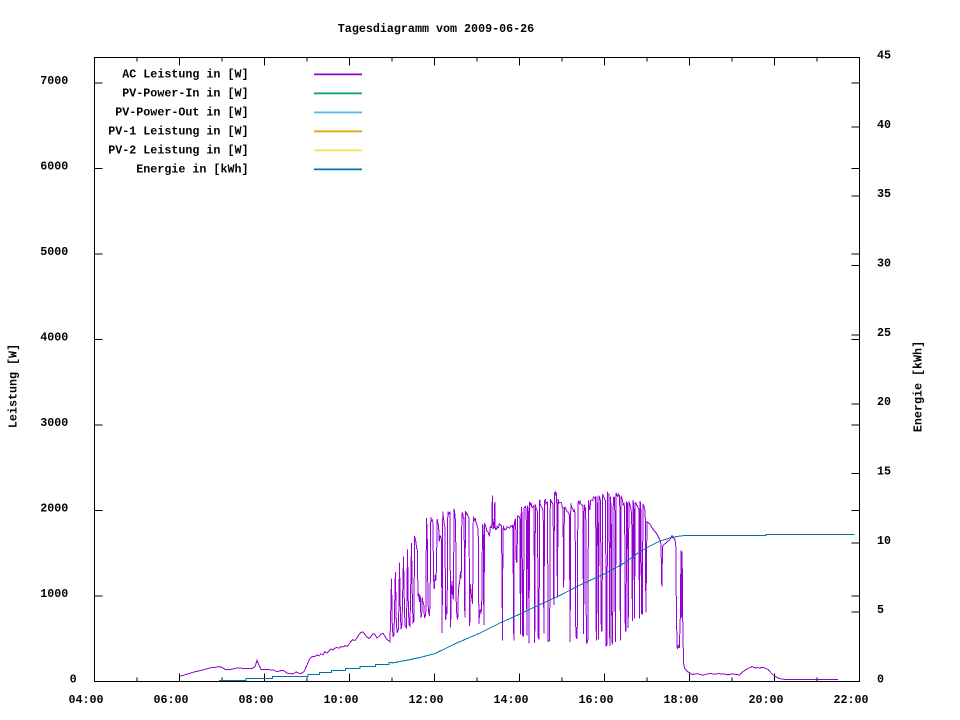 This screenshot has width=960, height=720. I want to click on svg-text: 15, so click(884, 471).